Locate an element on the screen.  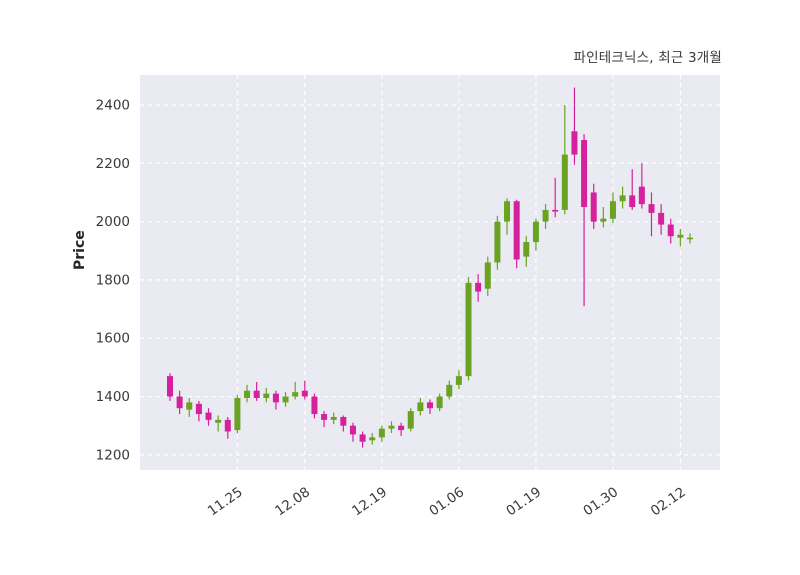
x-tick-label: 12.08 is located at coordinates (292, 501).